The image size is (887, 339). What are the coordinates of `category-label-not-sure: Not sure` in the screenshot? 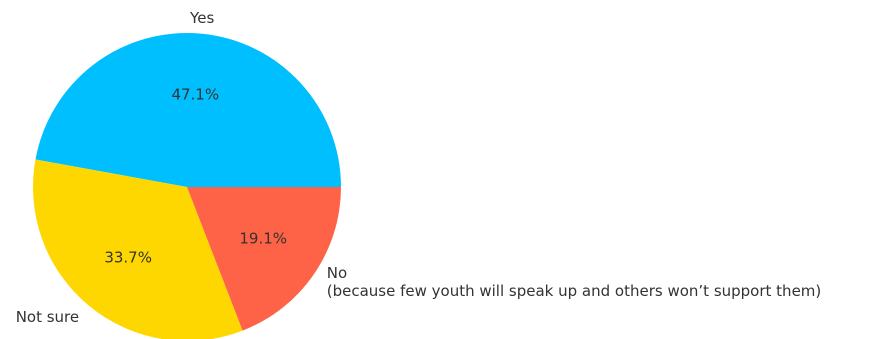 It's located at (47, 317).